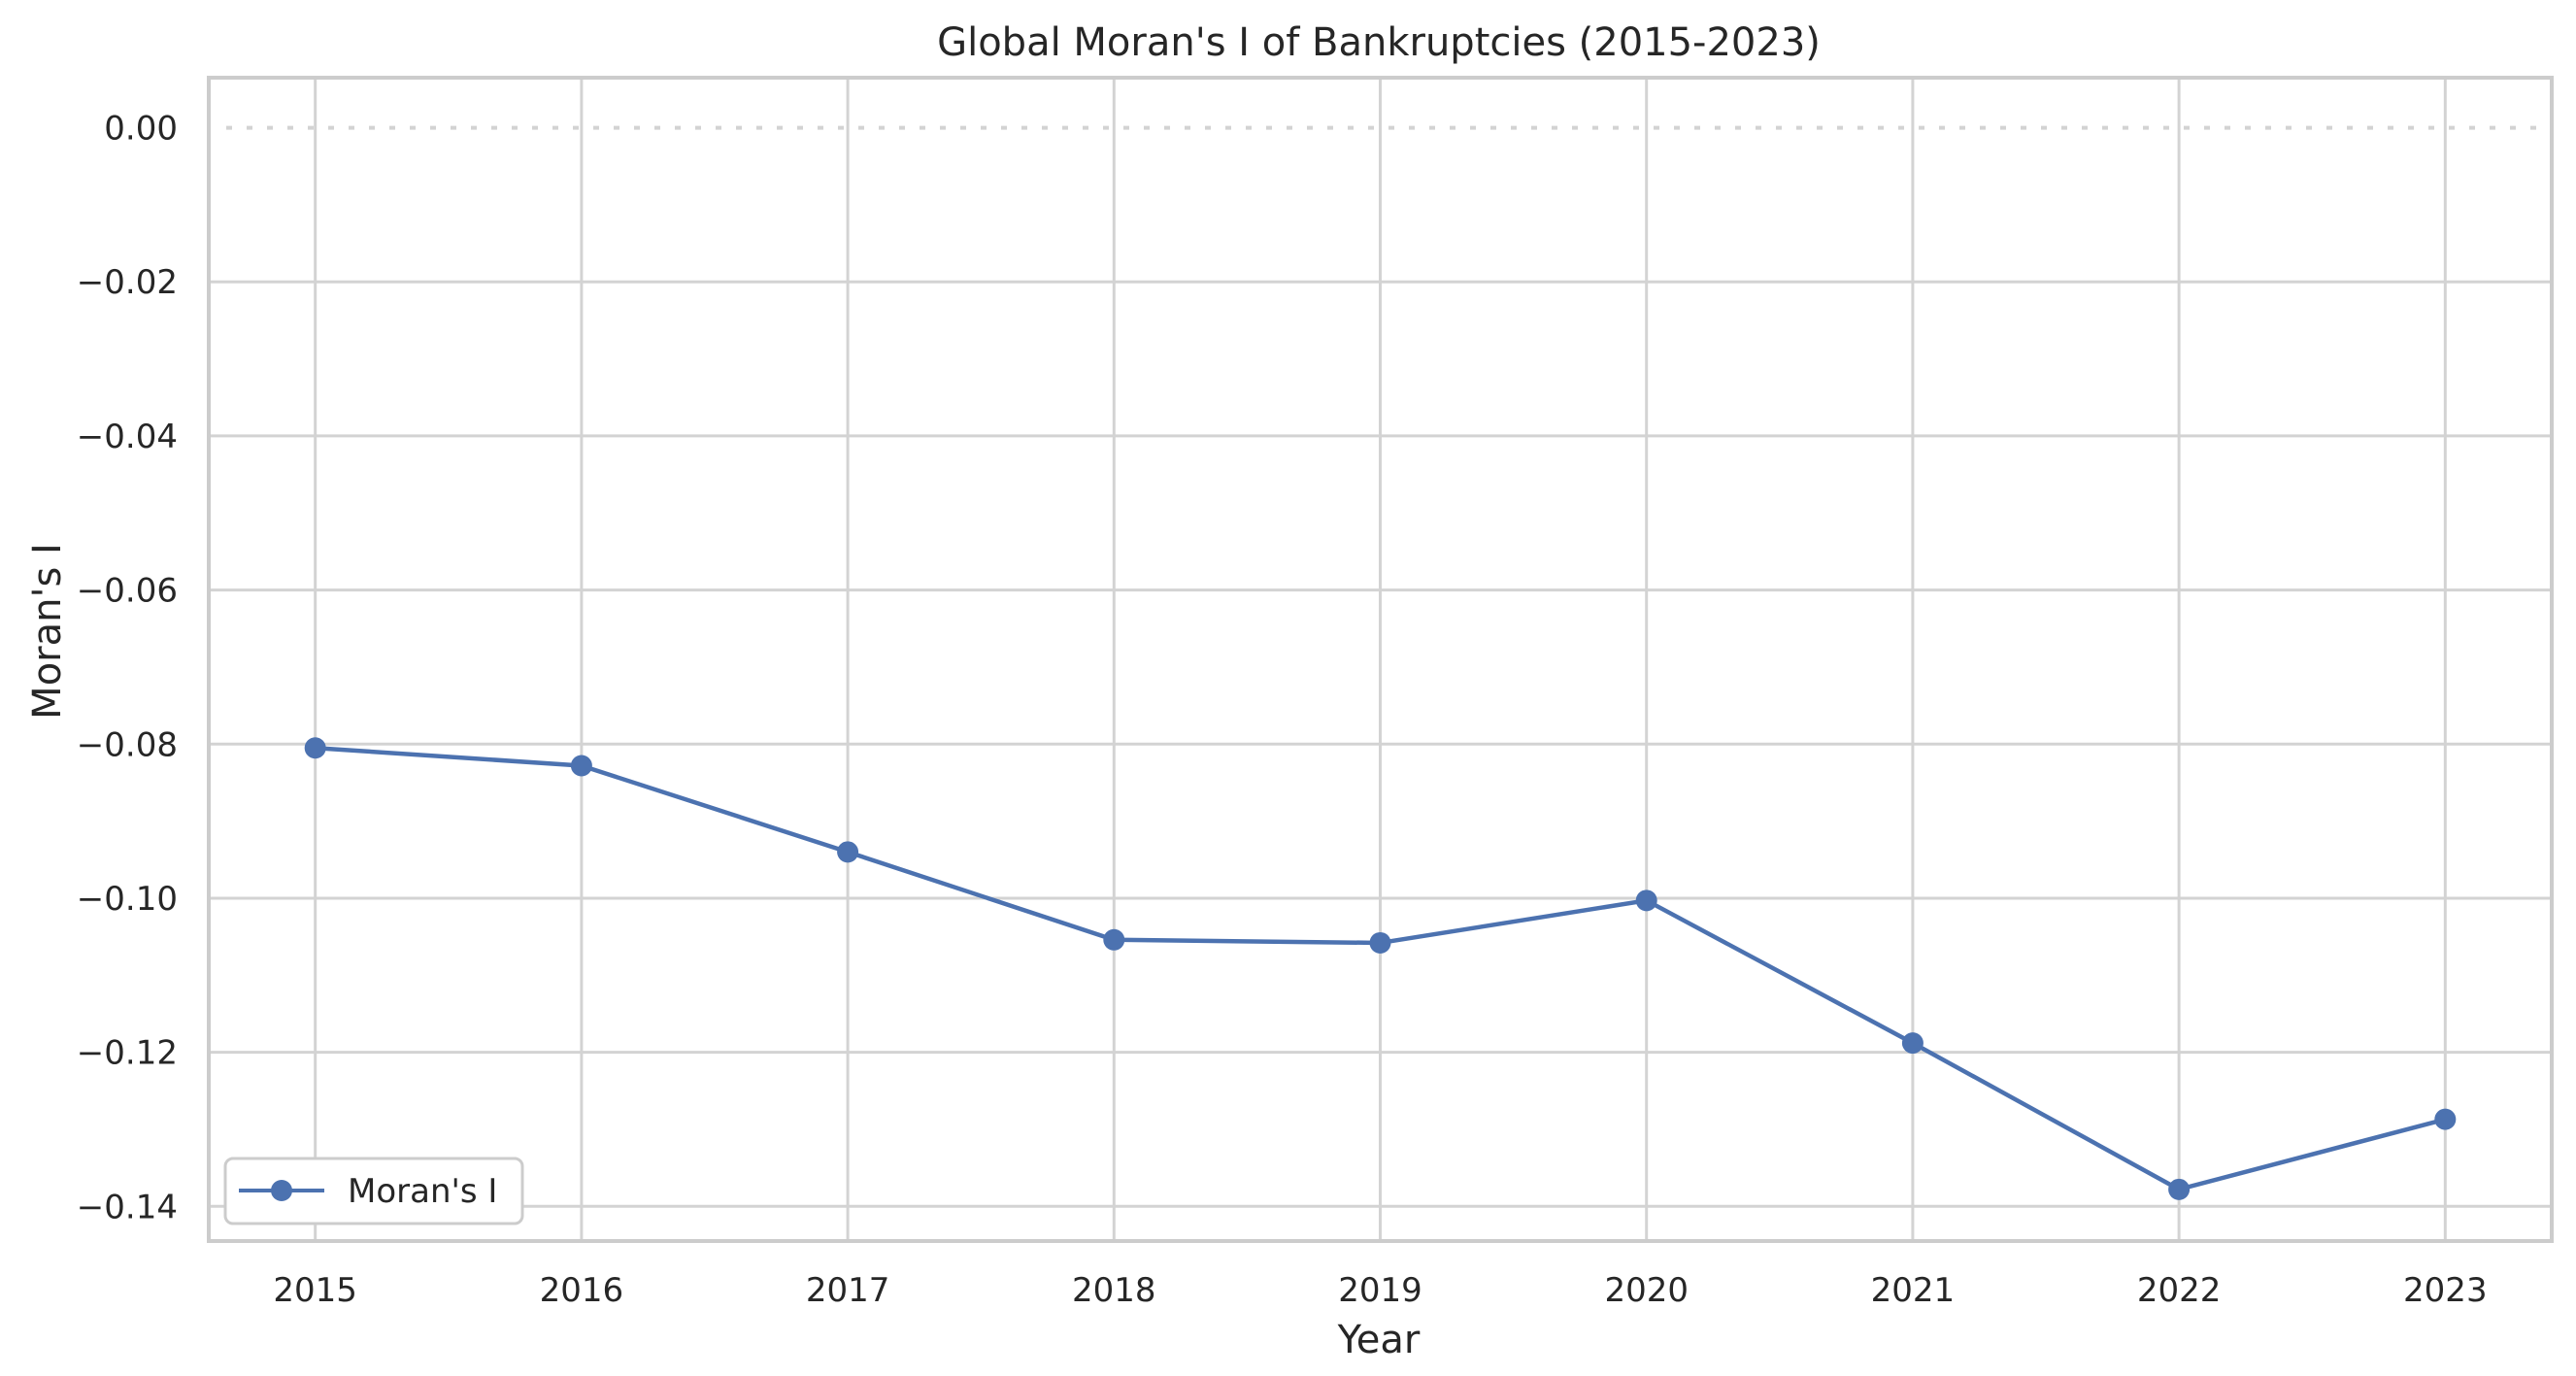 The height and width of the screenshot is (1376, 2576). I want to click on legend-dot-marker, so click(281, 1191).